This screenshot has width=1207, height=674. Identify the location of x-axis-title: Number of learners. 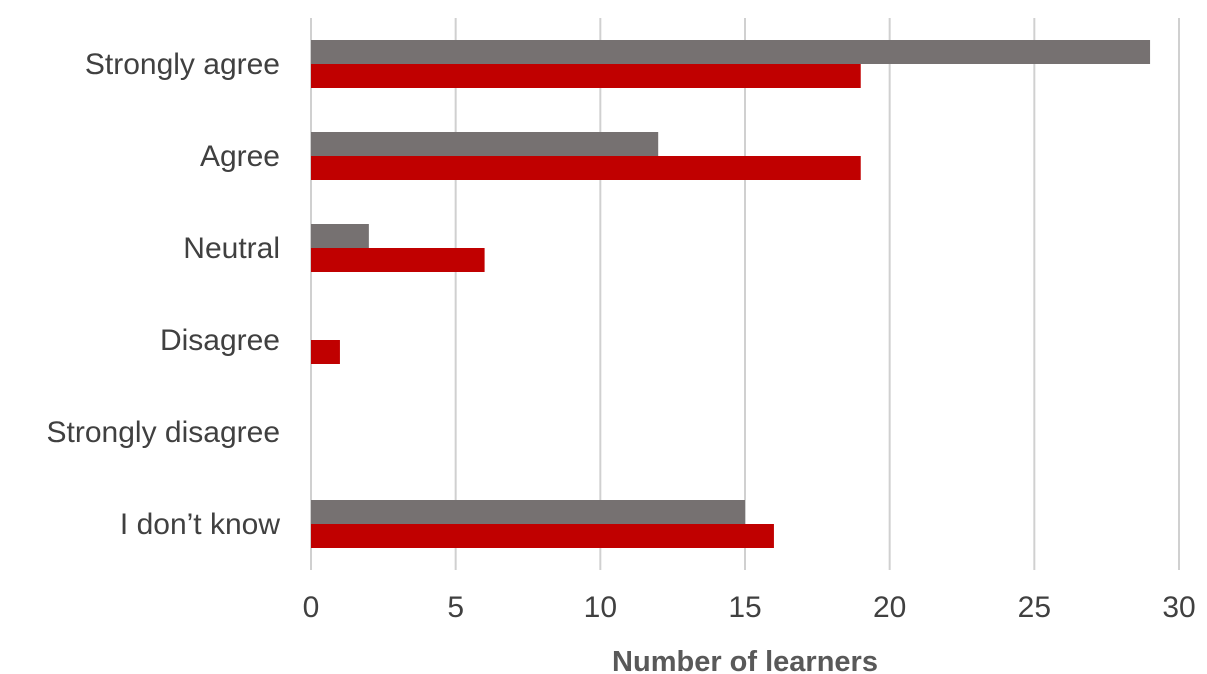
(745, 660).